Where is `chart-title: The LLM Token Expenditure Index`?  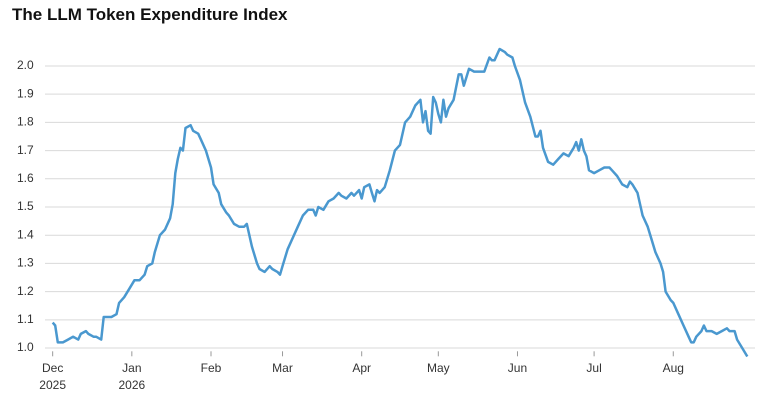
chart-title: The LLM Token Expenditure Index is located at coordinates (150, 14).